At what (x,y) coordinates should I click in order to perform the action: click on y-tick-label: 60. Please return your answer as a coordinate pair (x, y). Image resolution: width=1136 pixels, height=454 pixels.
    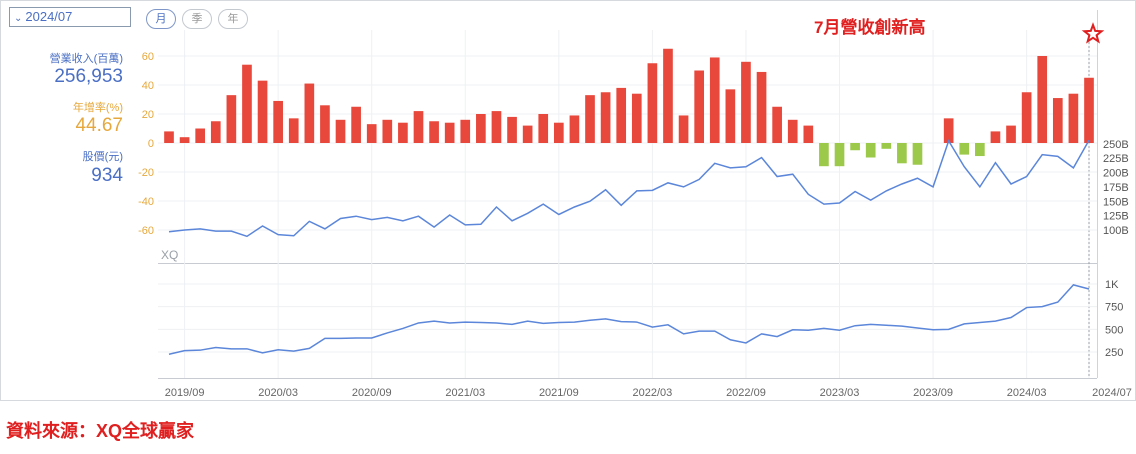
    Looking at the image, I should click on (148, 57).